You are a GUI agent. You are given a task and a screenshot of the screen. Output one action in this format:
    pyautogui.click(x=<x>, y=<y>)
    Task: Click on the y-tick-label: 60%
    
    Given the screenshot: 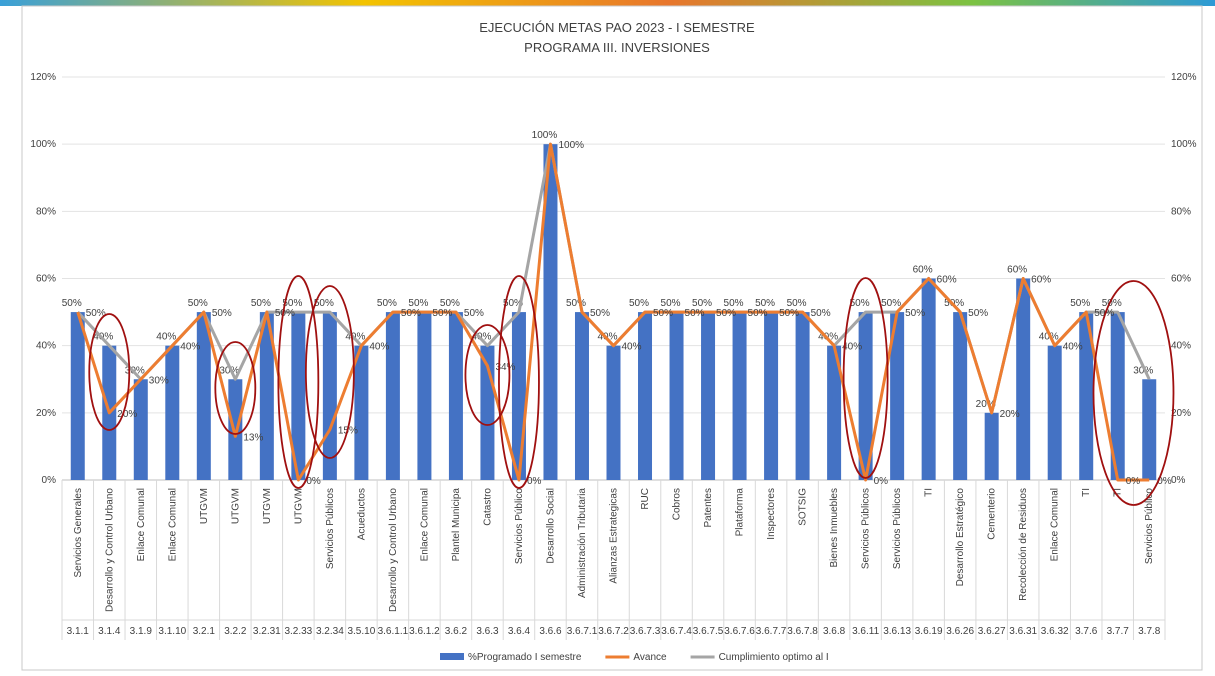 What is the action you would take?
    pyautogui.click(x=46, y=279)
    